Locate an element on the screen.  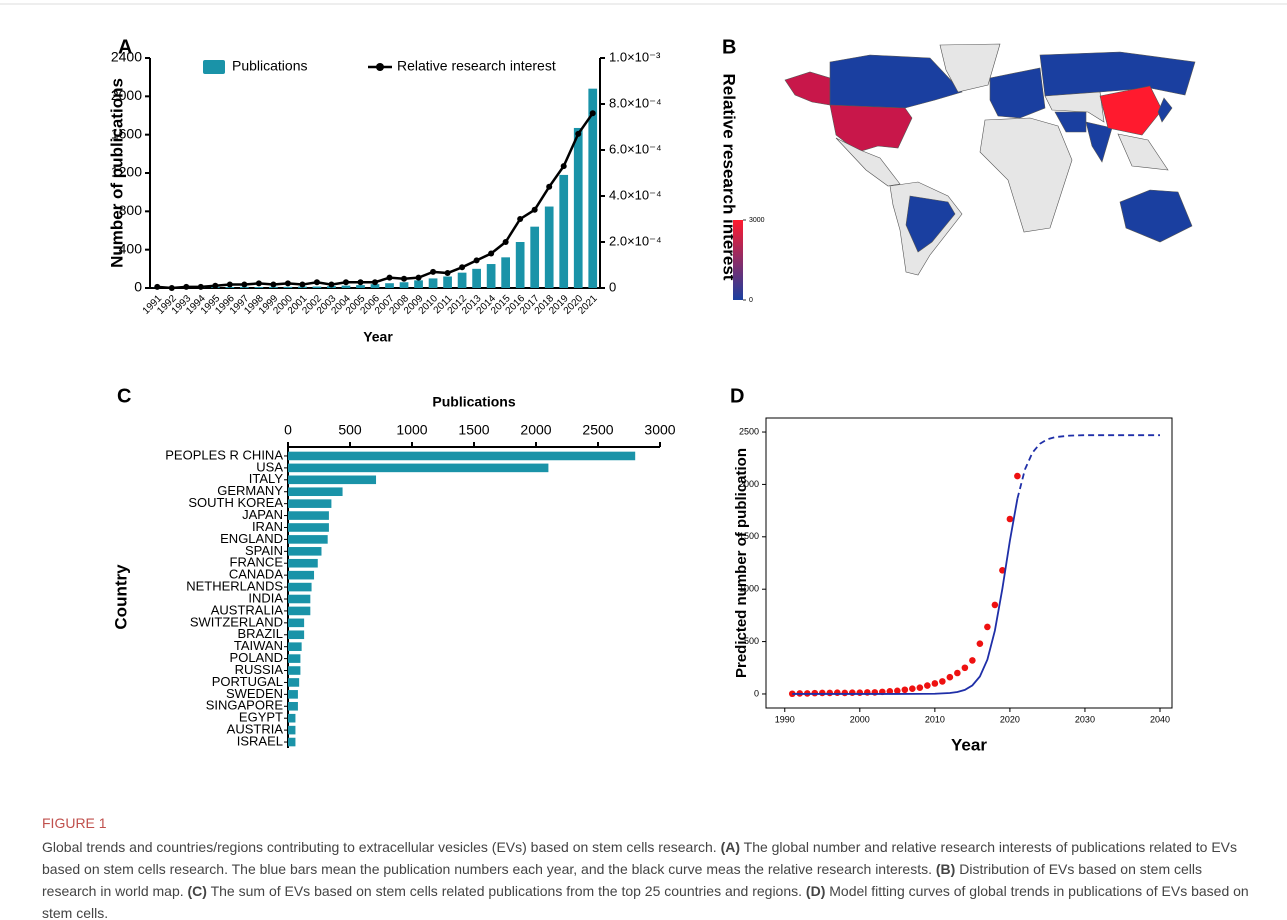
y-tick-label: AUSTRALIA is located at coordinates (247, 609).